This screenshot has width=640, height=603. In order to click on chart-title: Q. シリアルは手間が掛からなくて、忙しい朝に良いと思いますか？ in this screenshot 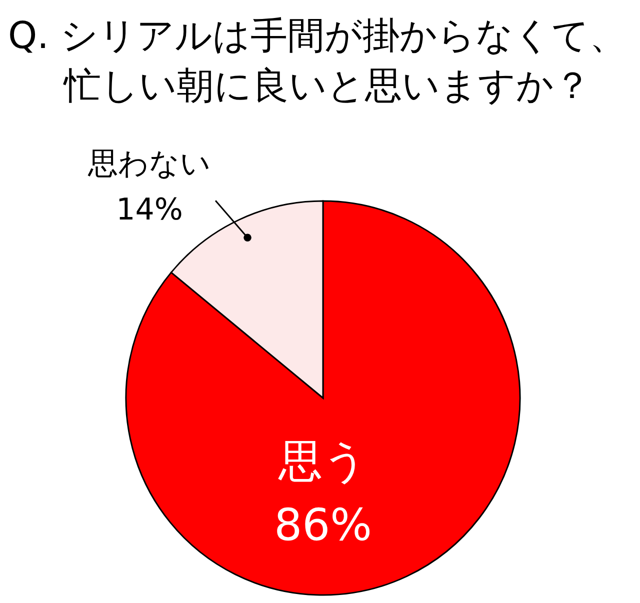, I will do `click(317, 60)`.